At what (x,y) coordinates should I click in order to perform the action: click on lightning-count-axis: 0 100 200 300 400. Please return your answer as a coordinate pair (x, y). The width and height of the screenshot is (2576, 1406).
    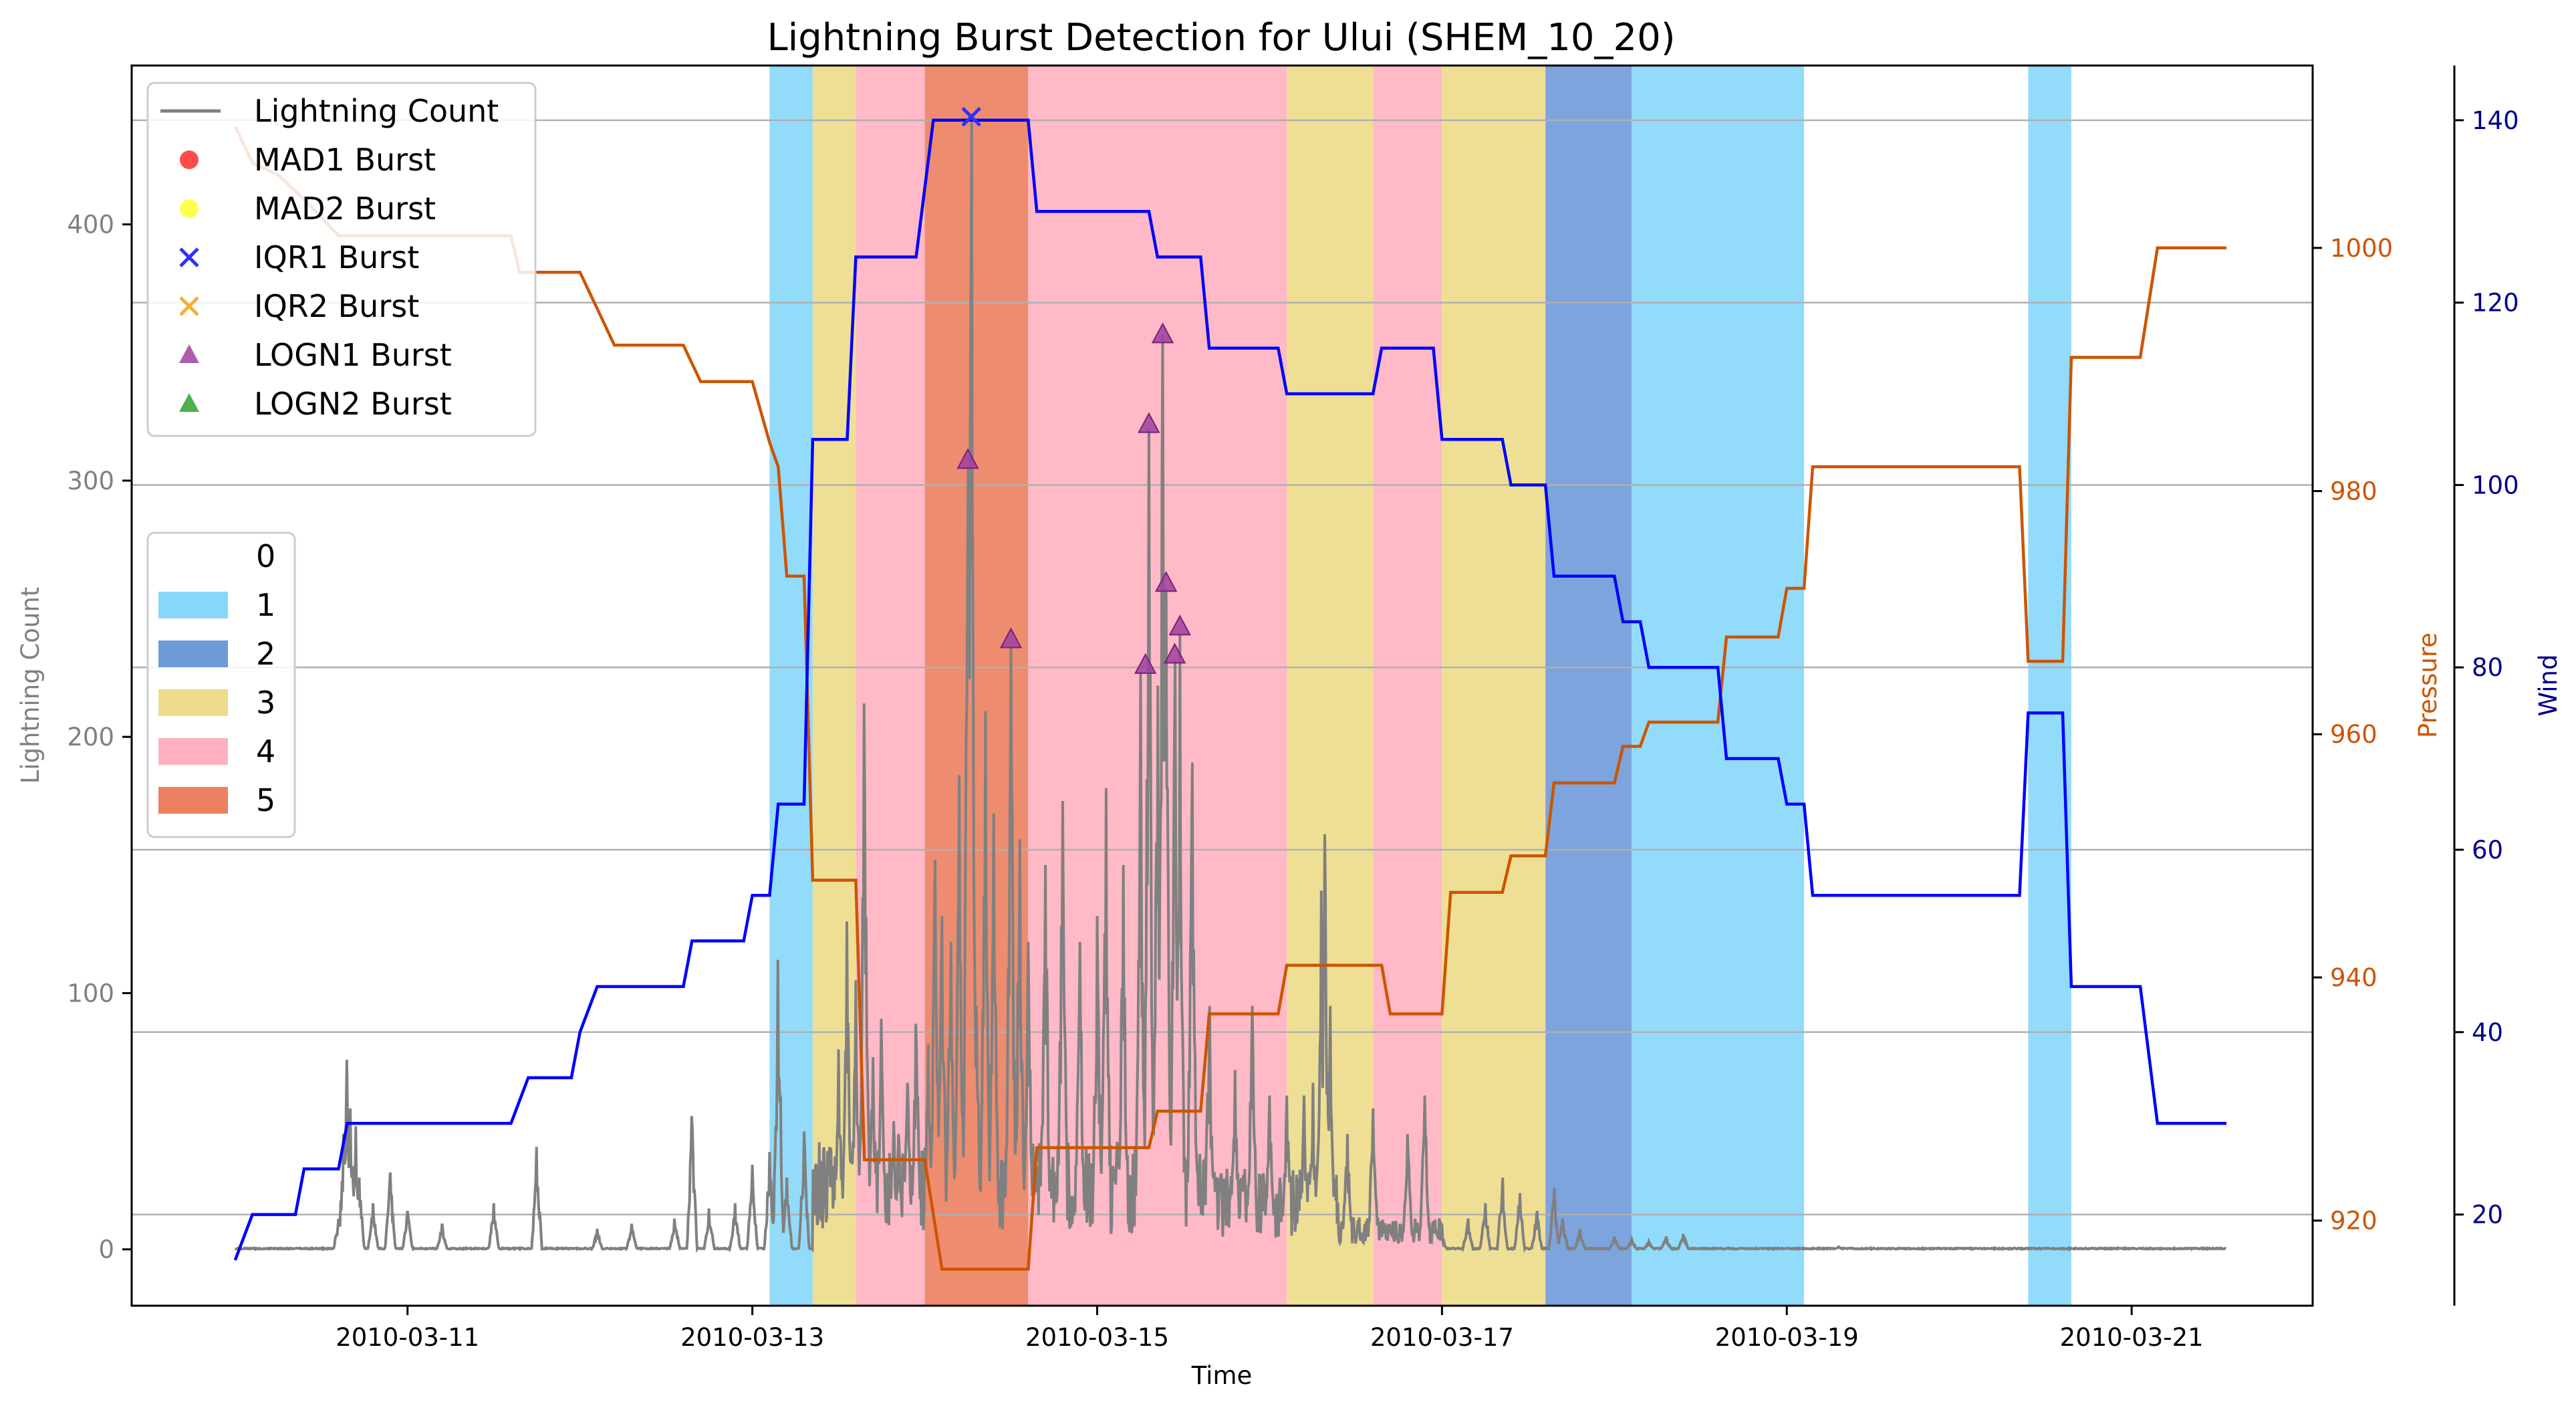
    Looking at the image, I should click on (99, 737).